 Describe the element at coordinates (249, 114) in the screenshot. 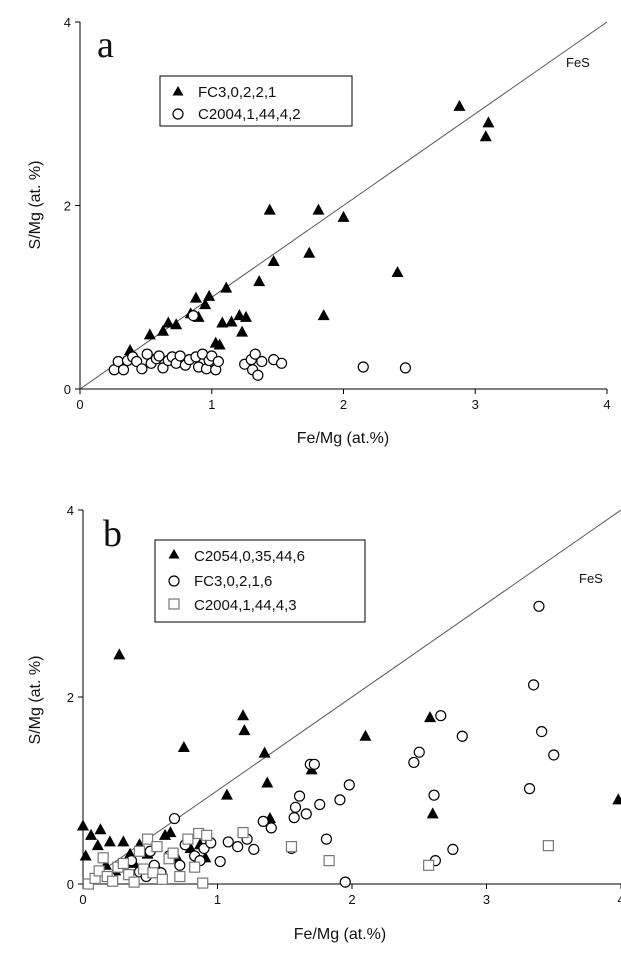

I see `panel-a-legend-entry-2: C2004,1,44,4,2` at that location.